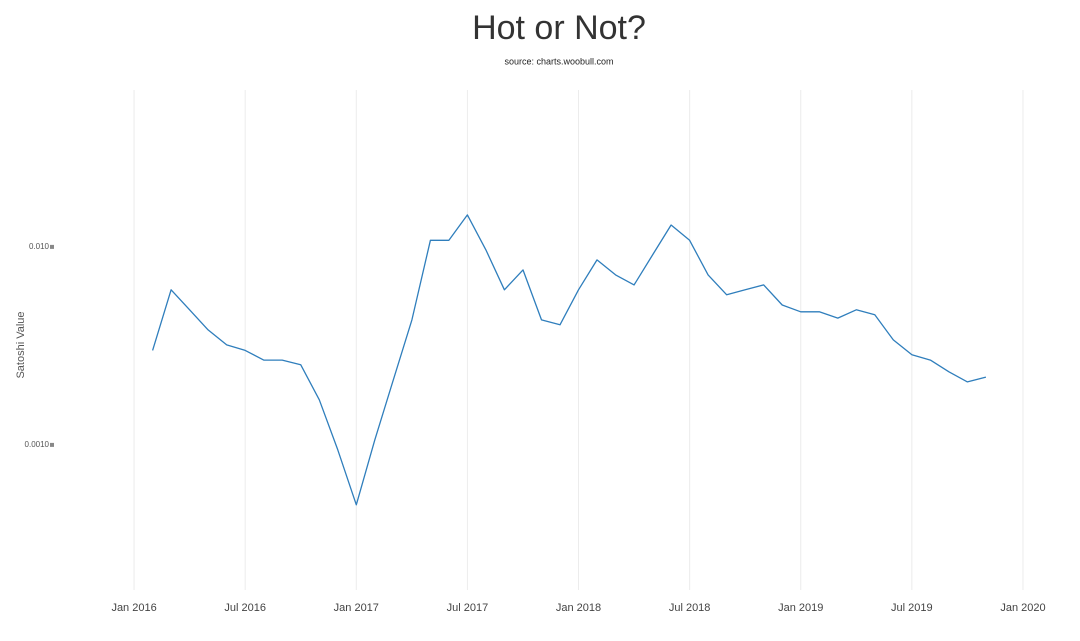  What do you see at coordinates (245, 608) in the screenshot?
I see `x-tick-label: Jul 2016` at bounding box center [245, 608].